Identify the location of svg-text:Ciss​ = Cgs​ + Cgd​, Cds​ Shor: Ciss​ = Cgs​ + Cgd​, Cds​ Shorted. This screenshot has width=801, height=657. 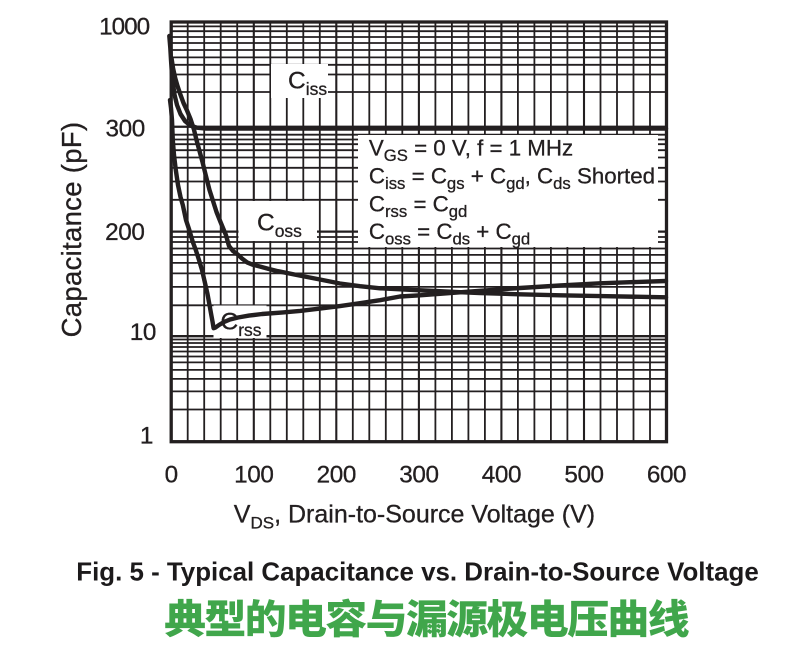
(512, 179).